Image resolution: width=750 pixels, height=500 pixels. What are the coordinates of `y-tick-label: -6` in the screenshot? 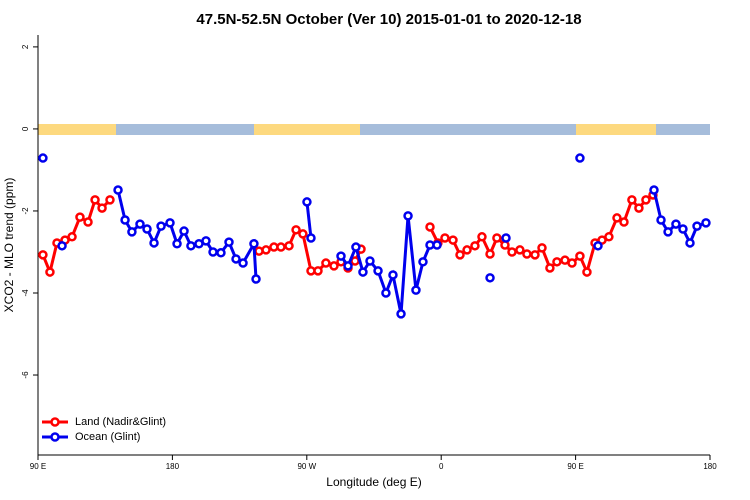 It's located at (25, 375).